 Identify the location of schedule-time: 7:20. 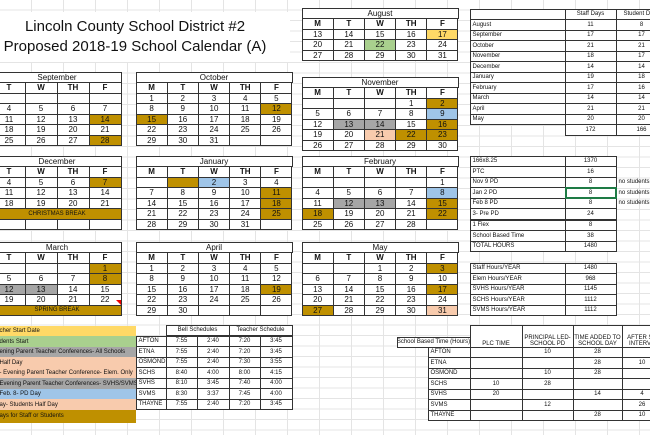
(244, 404).